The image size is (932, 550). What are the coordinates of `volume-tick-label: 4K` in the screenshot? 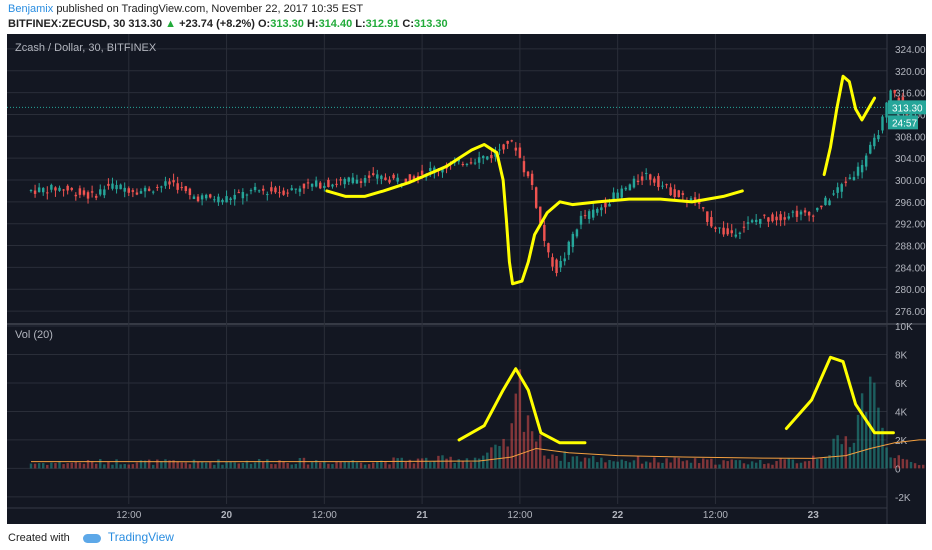 It's located at (901, 412).